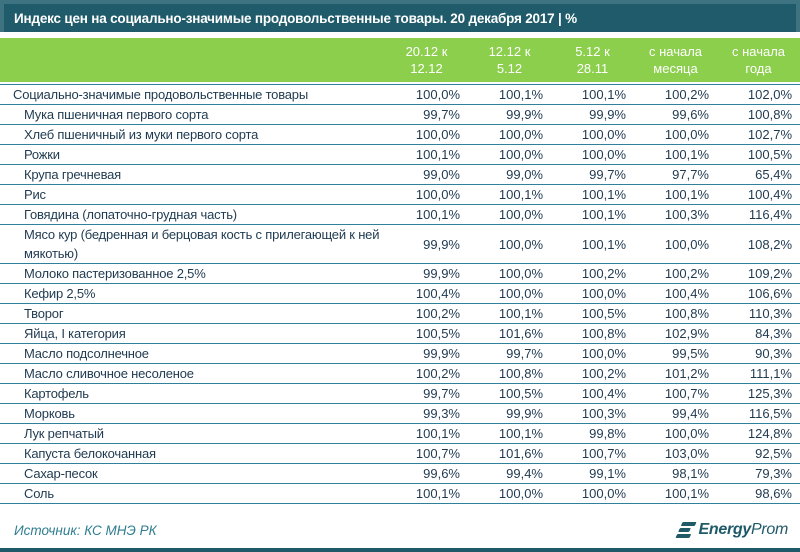 The image size is (800, 552). What do you see at coordinates (520, 333) in the screenshot?
I see `row-value: 101,6%` at bounding box center [520, 333].